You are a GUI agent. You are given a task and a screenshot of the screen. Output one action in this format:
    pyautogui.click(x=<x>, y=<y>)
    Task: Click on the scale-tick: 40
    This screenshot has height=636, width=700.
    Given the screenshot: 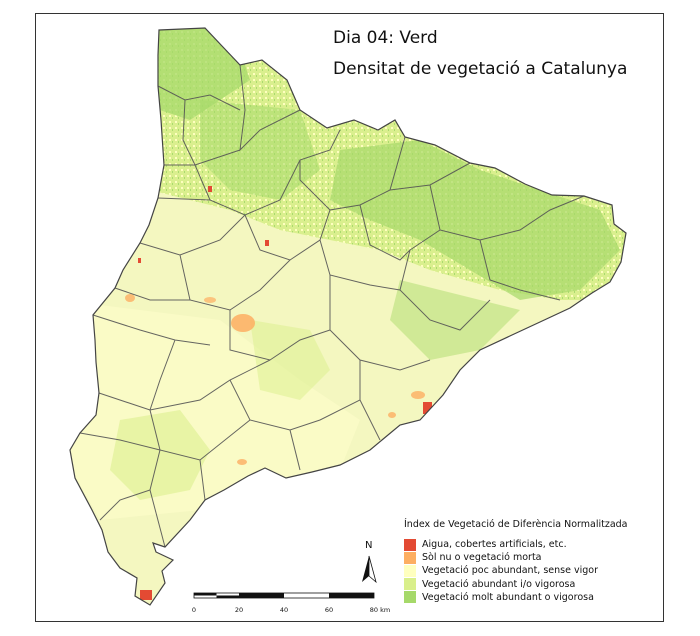 What is the action you would take?
    pyautogui.click(x=284, y=610)
    